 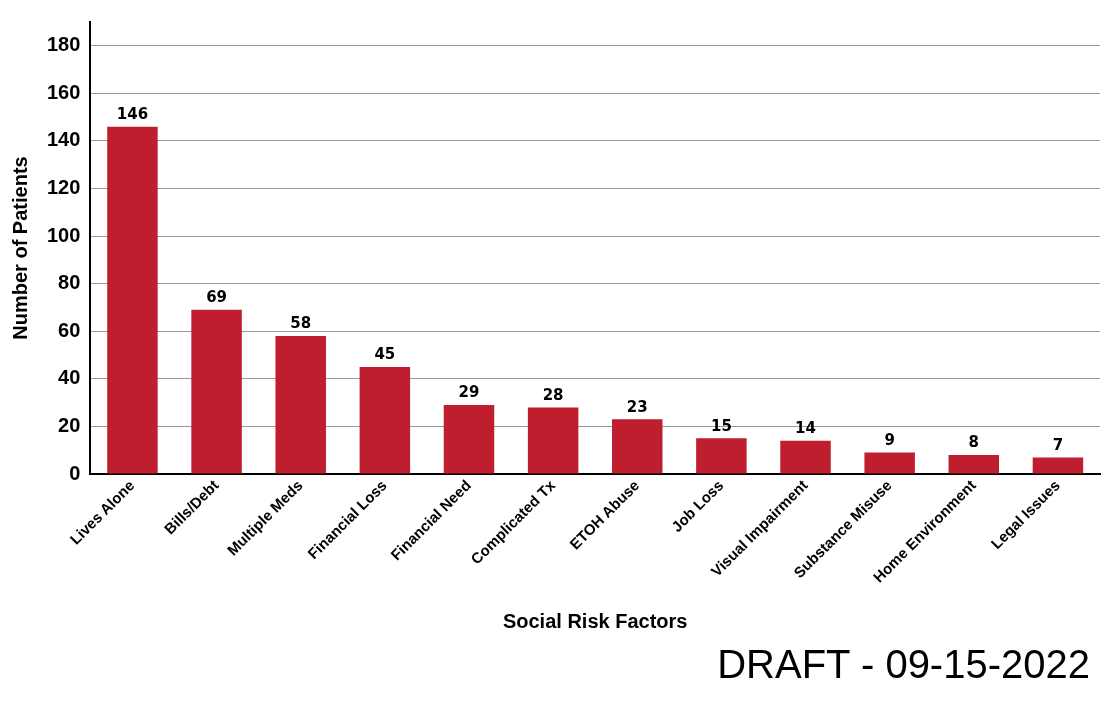 What do you see at coordinates (69, 424) in the screenshot?
I see `y-tick-label: 20` at bounding box center [69, 424].